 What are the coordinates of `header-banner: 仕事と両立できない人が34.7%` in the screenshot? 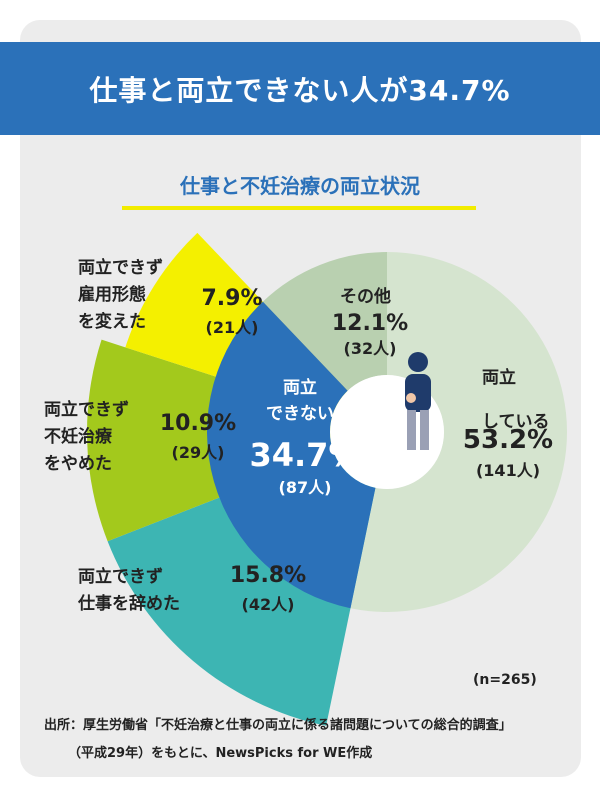 It's located at (300, 88).